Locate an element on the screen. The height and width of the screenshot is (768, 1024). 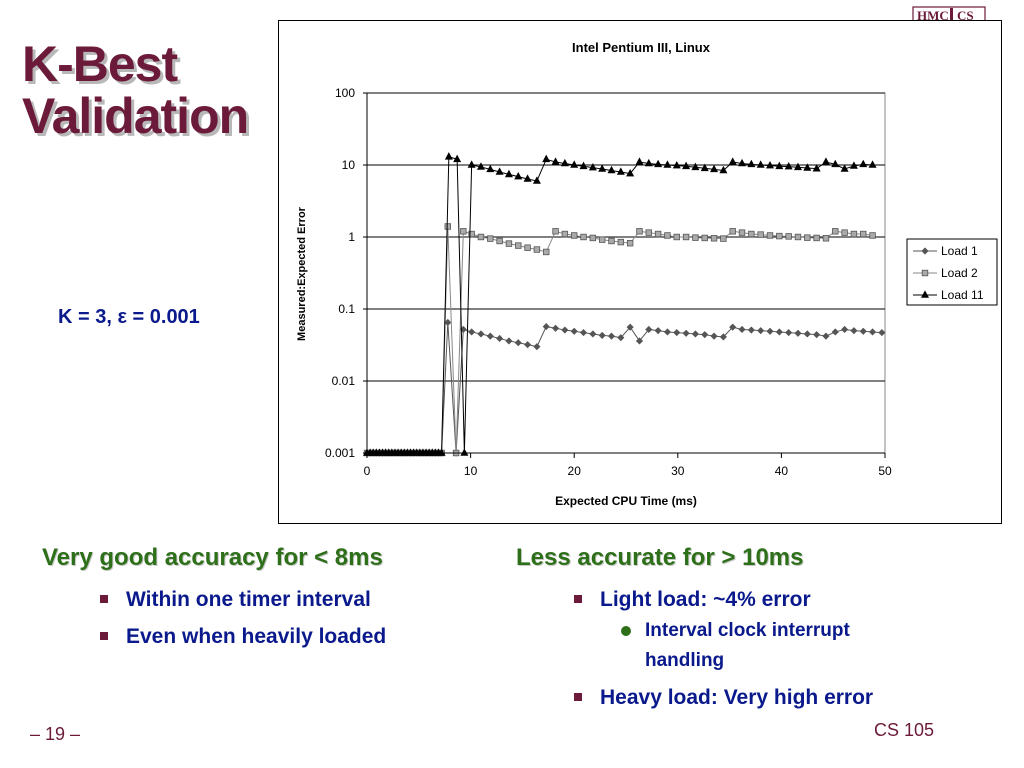
x-tick-label: 0 is located at coordinates (367, 471).